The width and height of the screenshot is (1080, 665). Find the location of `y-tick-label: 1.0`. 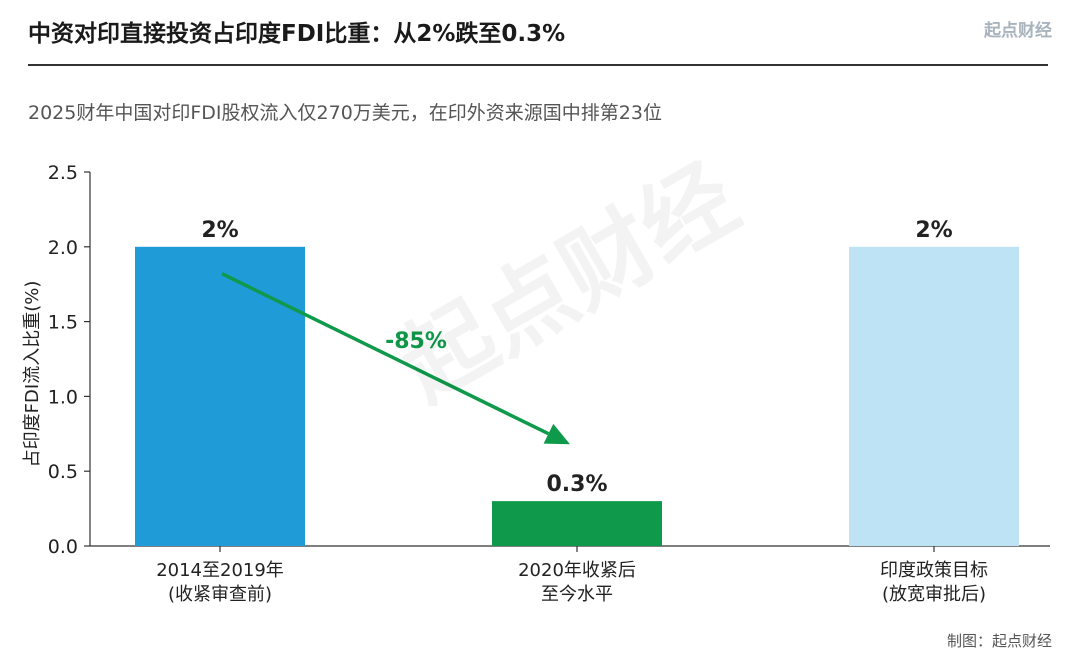

y-tick-label: 1.0 is located at coordinates (63, 397).